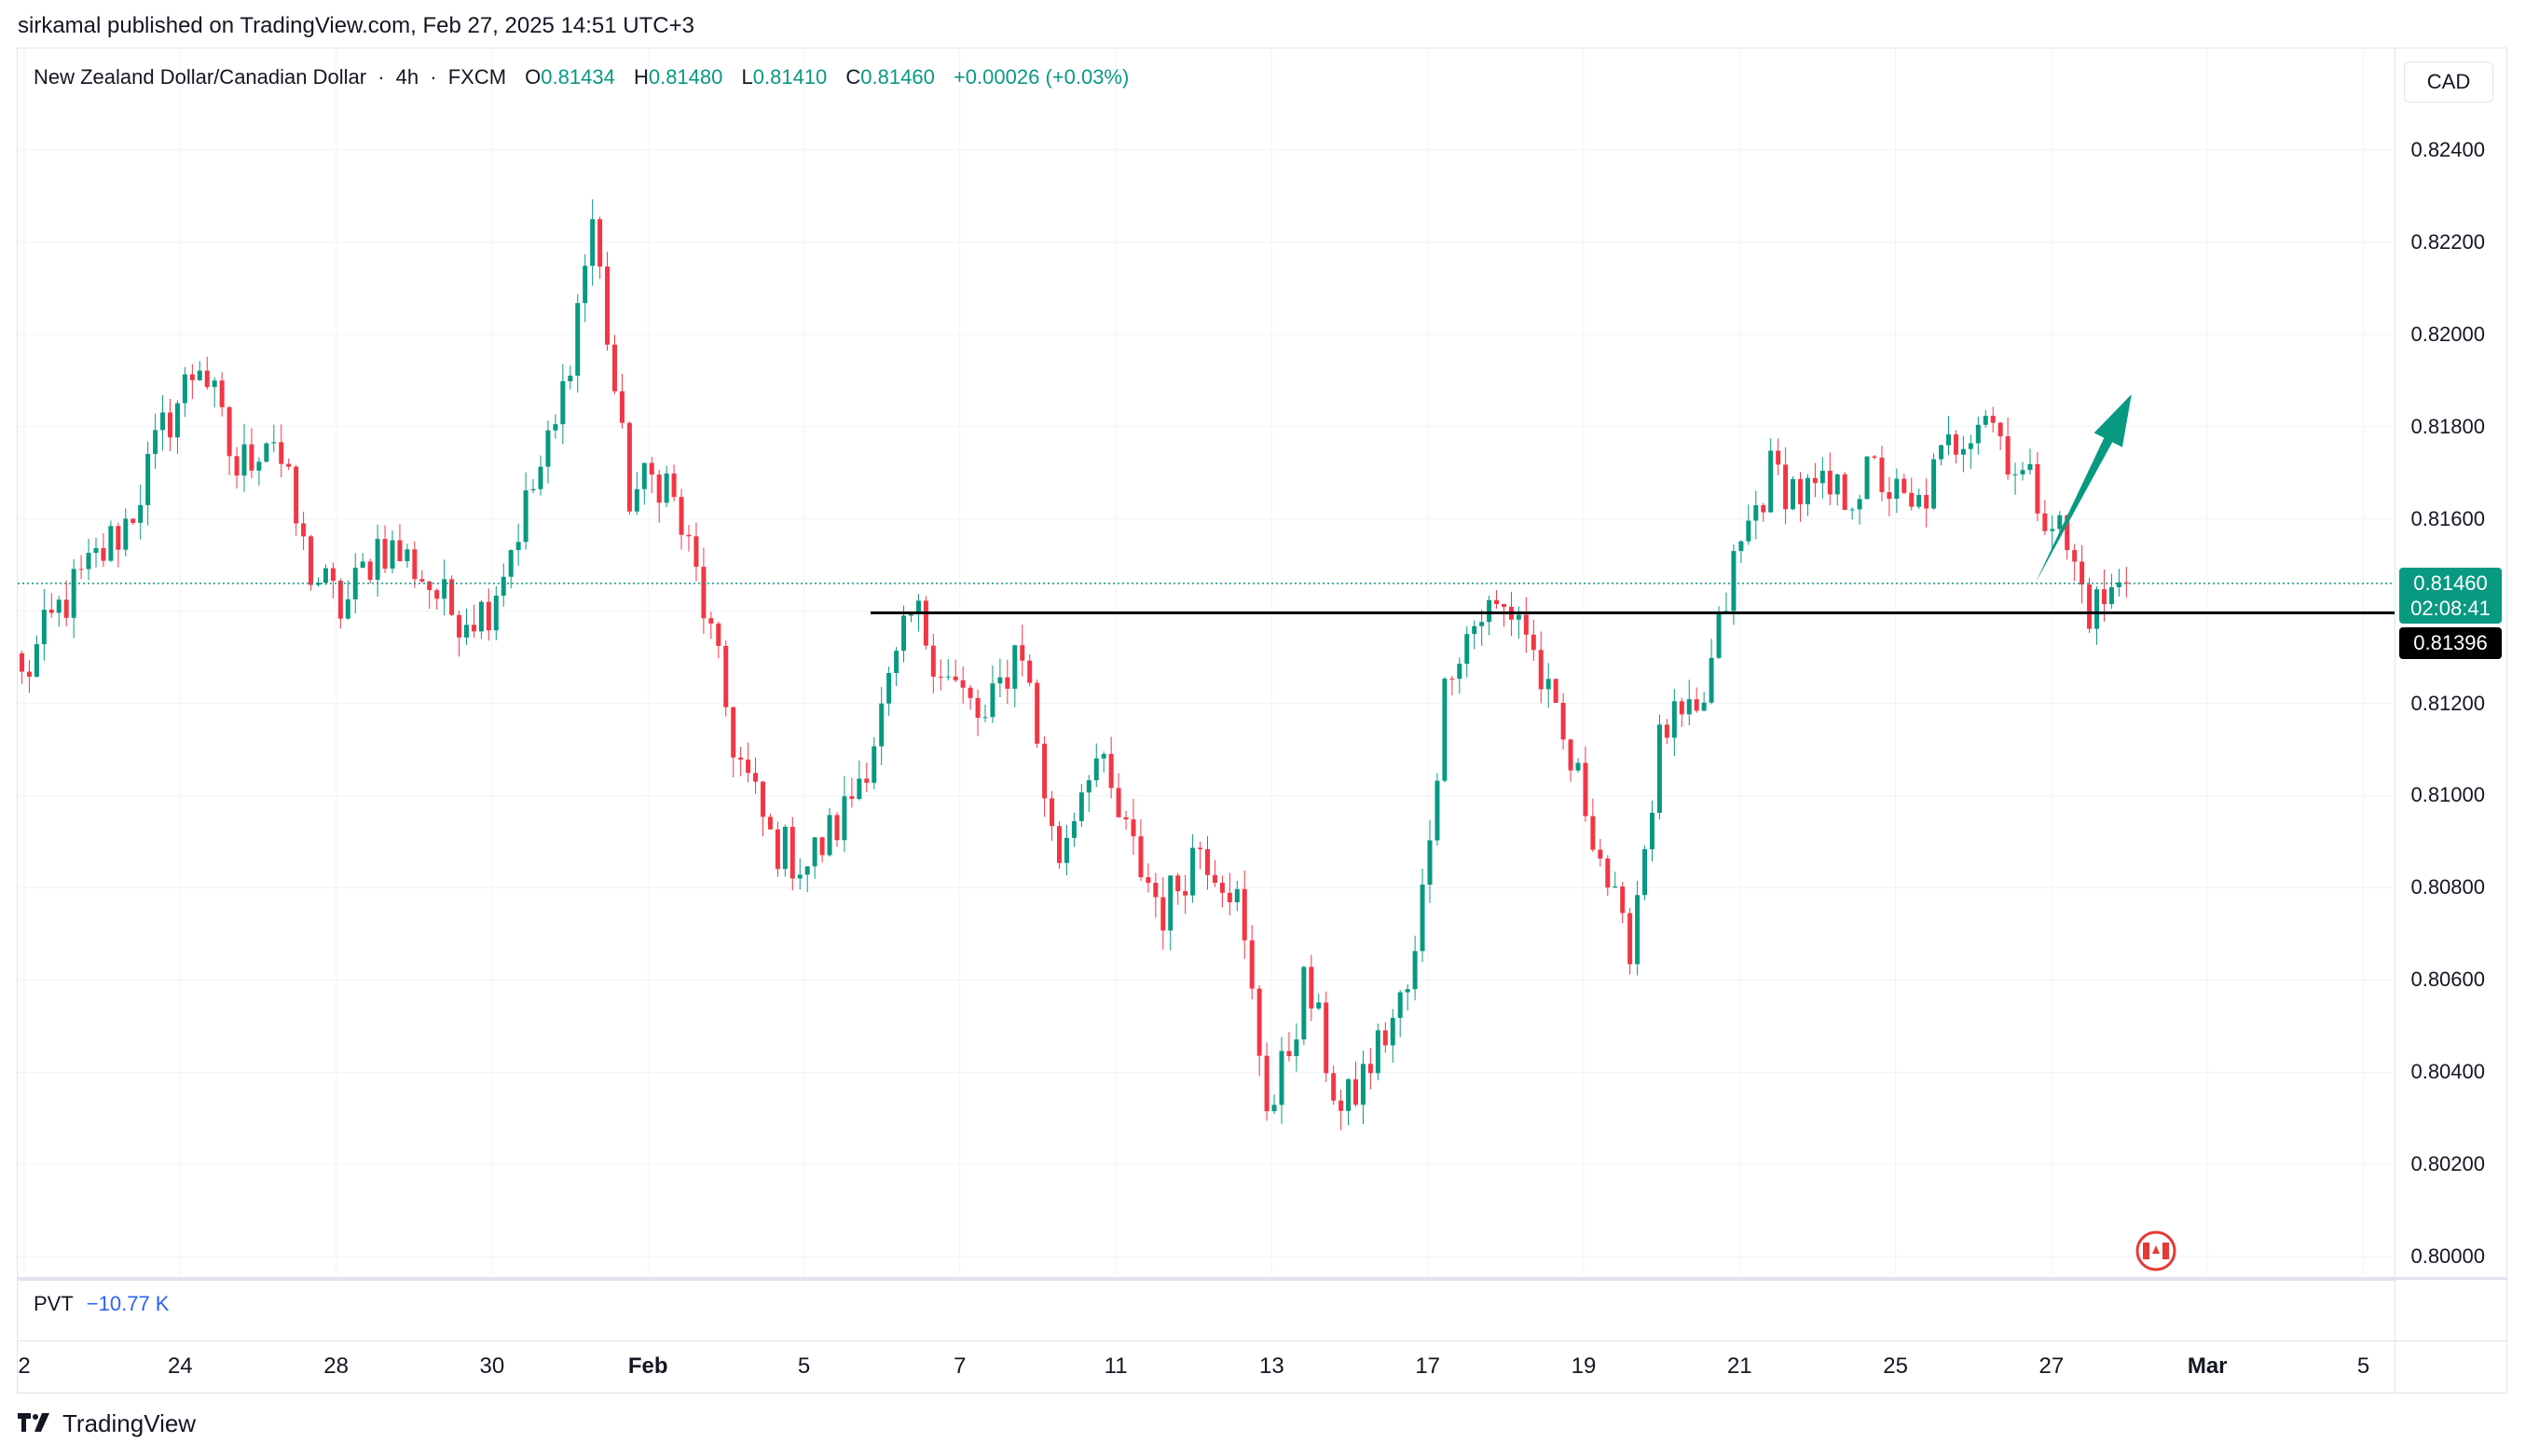  Describe the element at coordinates (2448, 1164) in the screenshot. I see `price-tick-label: 0.80200` at that location.